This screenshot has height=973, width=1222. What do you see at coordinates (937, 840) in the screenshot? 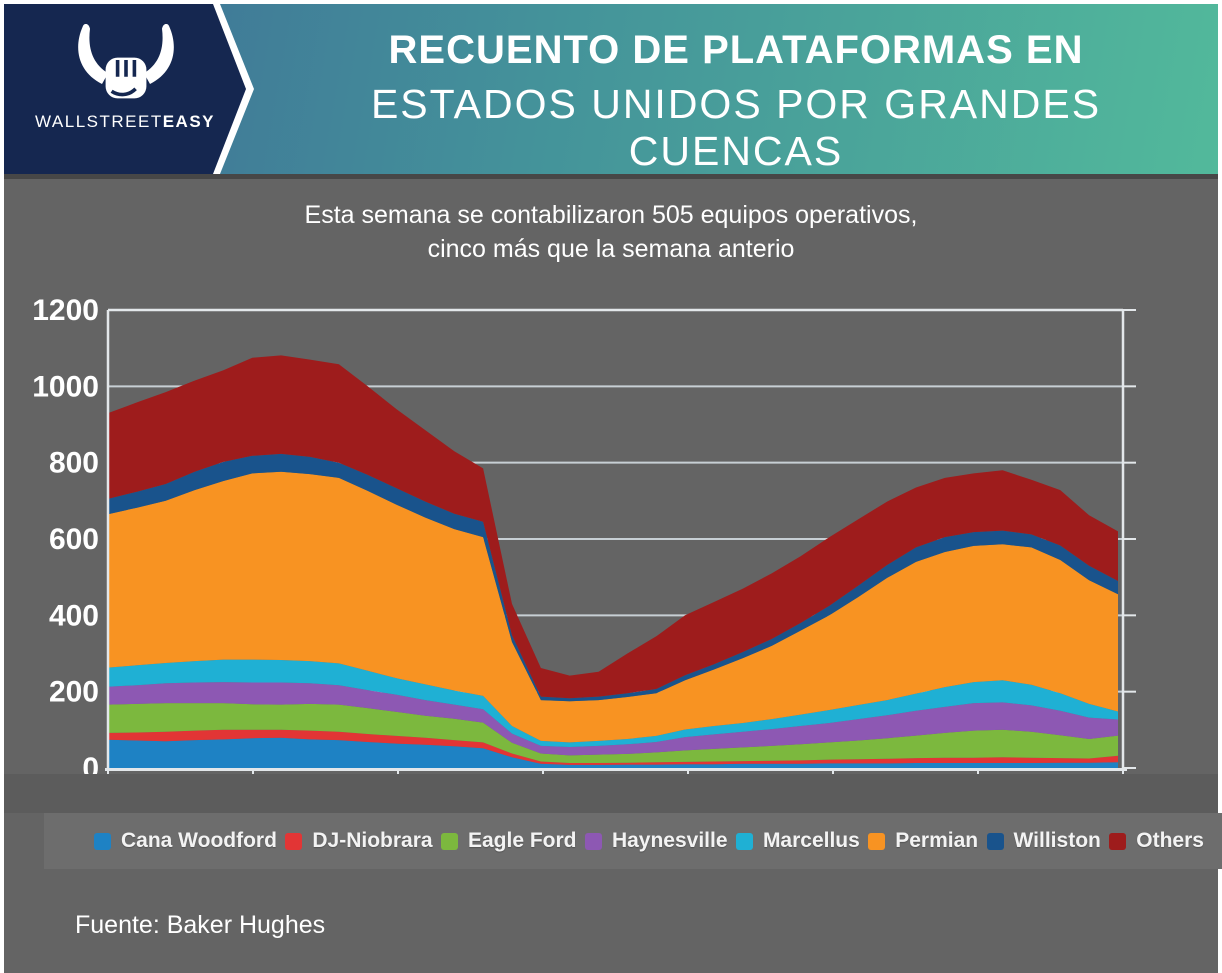
I see `legend-label: Permian` at bounding box center [937, 840].